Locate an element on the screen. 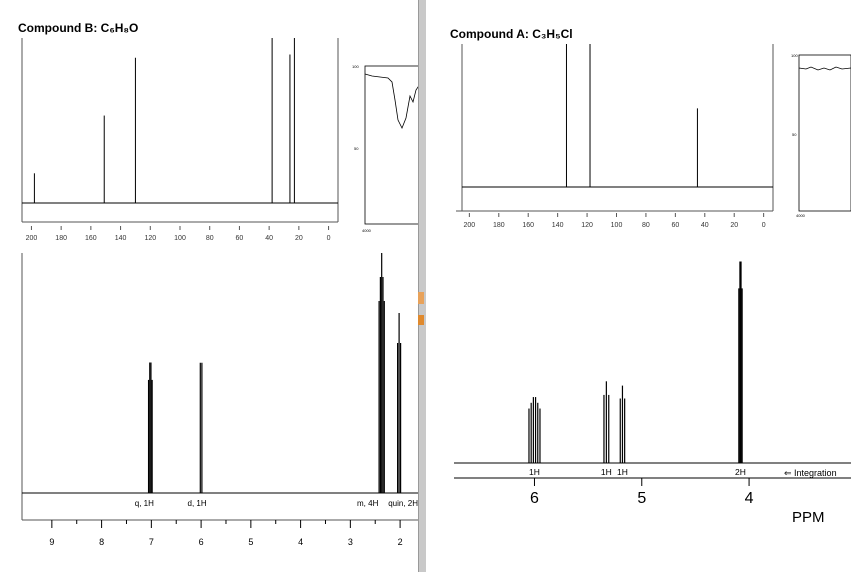 The image size is (851, 577). compound-b-ir-spectrum: 100 50 4000 is located at coordinates (389, 148).